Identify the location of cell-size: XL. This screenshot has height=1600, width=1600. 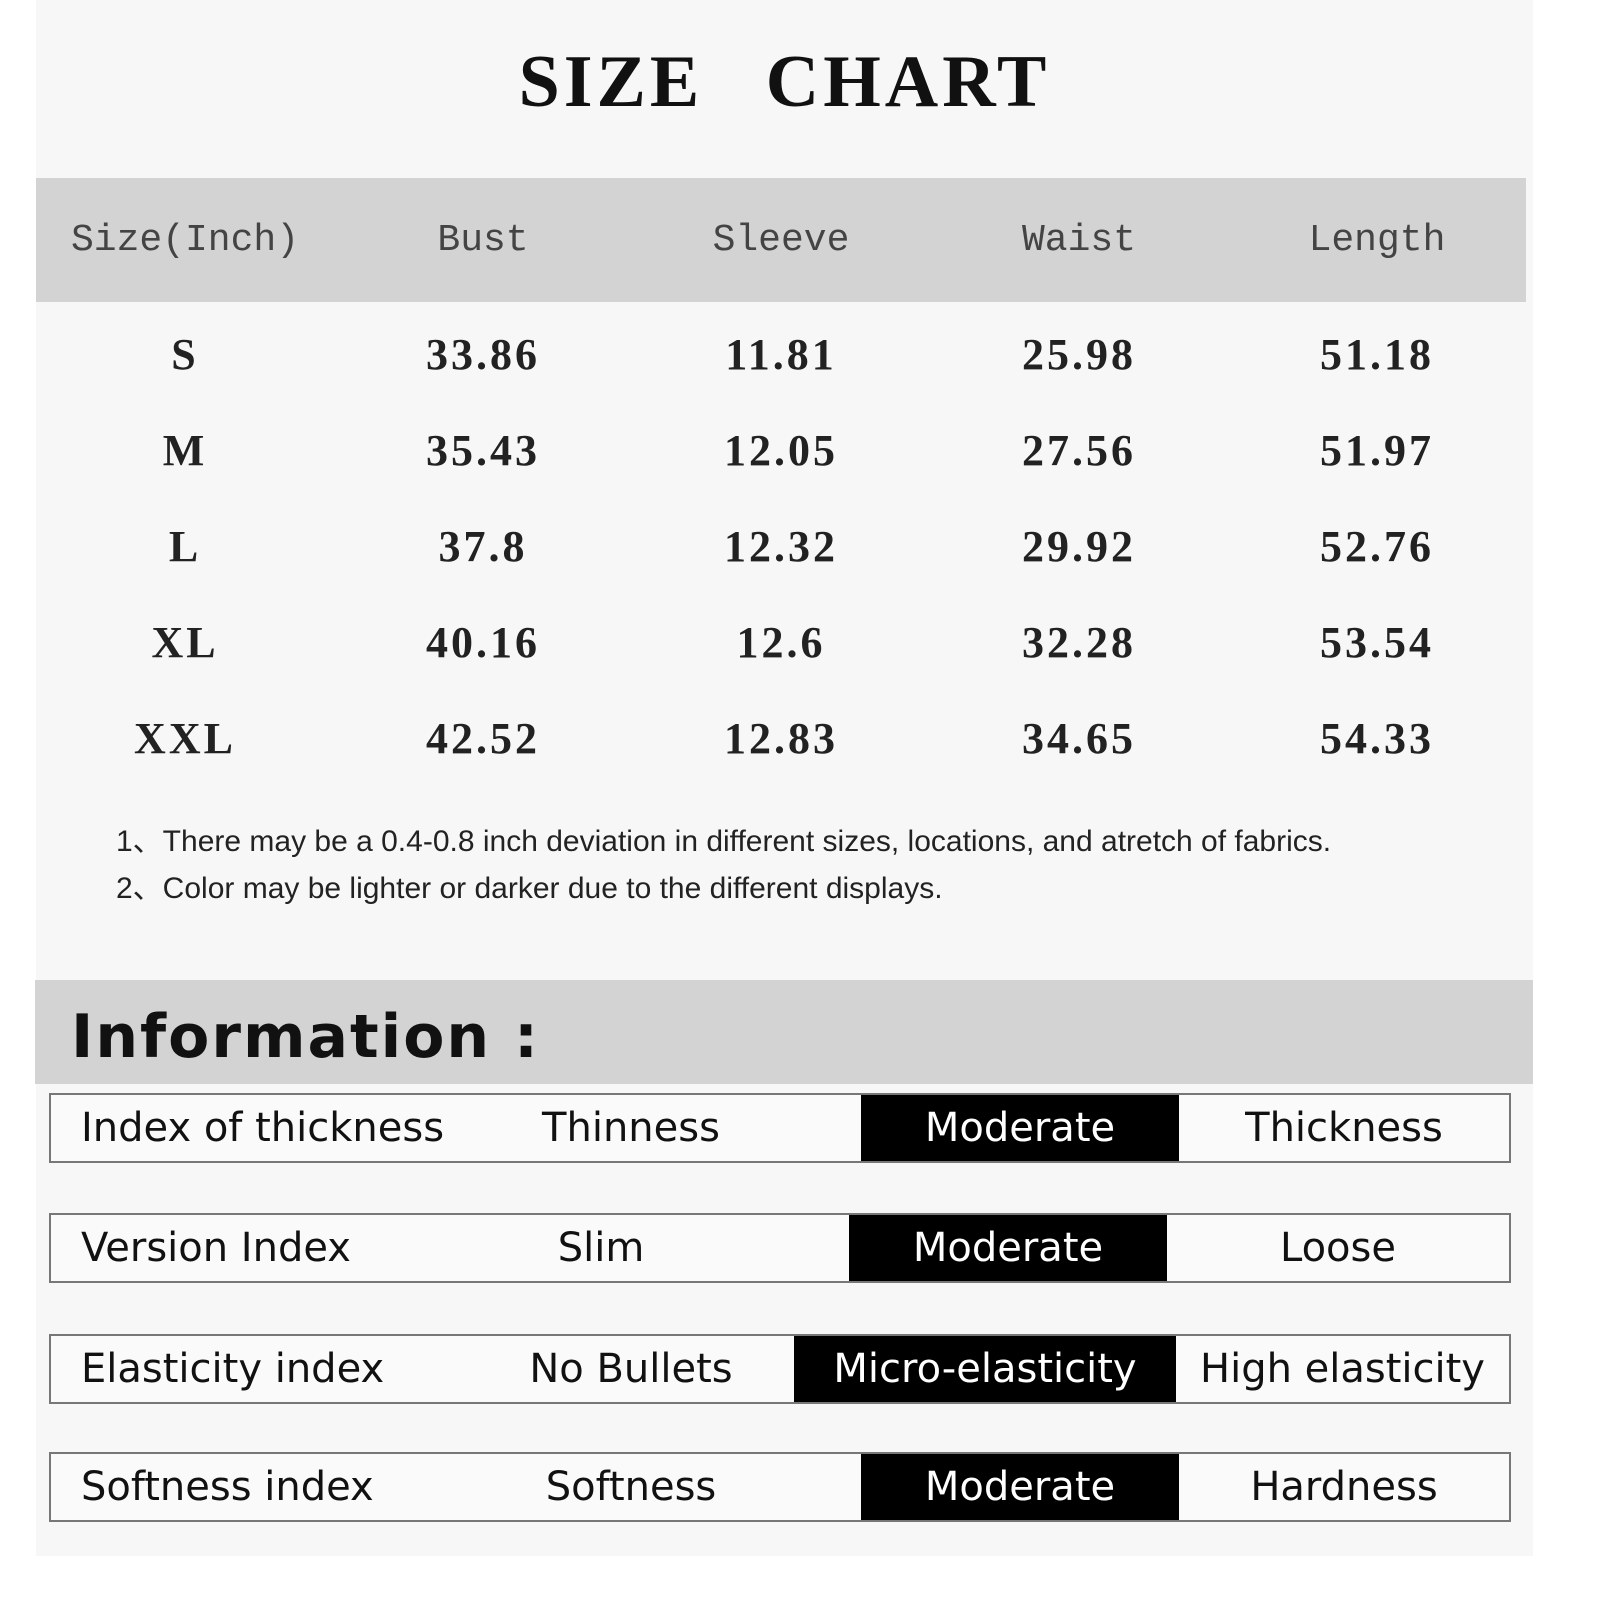
(185, 642).